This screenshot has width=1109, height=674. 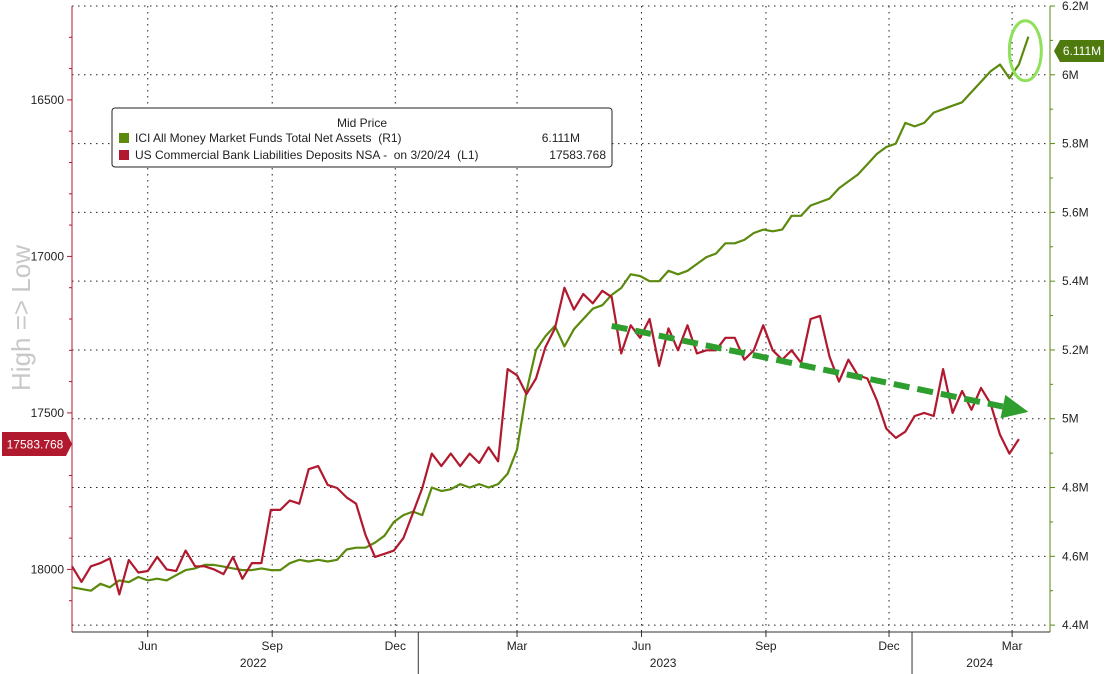 I want to click on left-axis-label: High => Low, so click(x=21, y=318).